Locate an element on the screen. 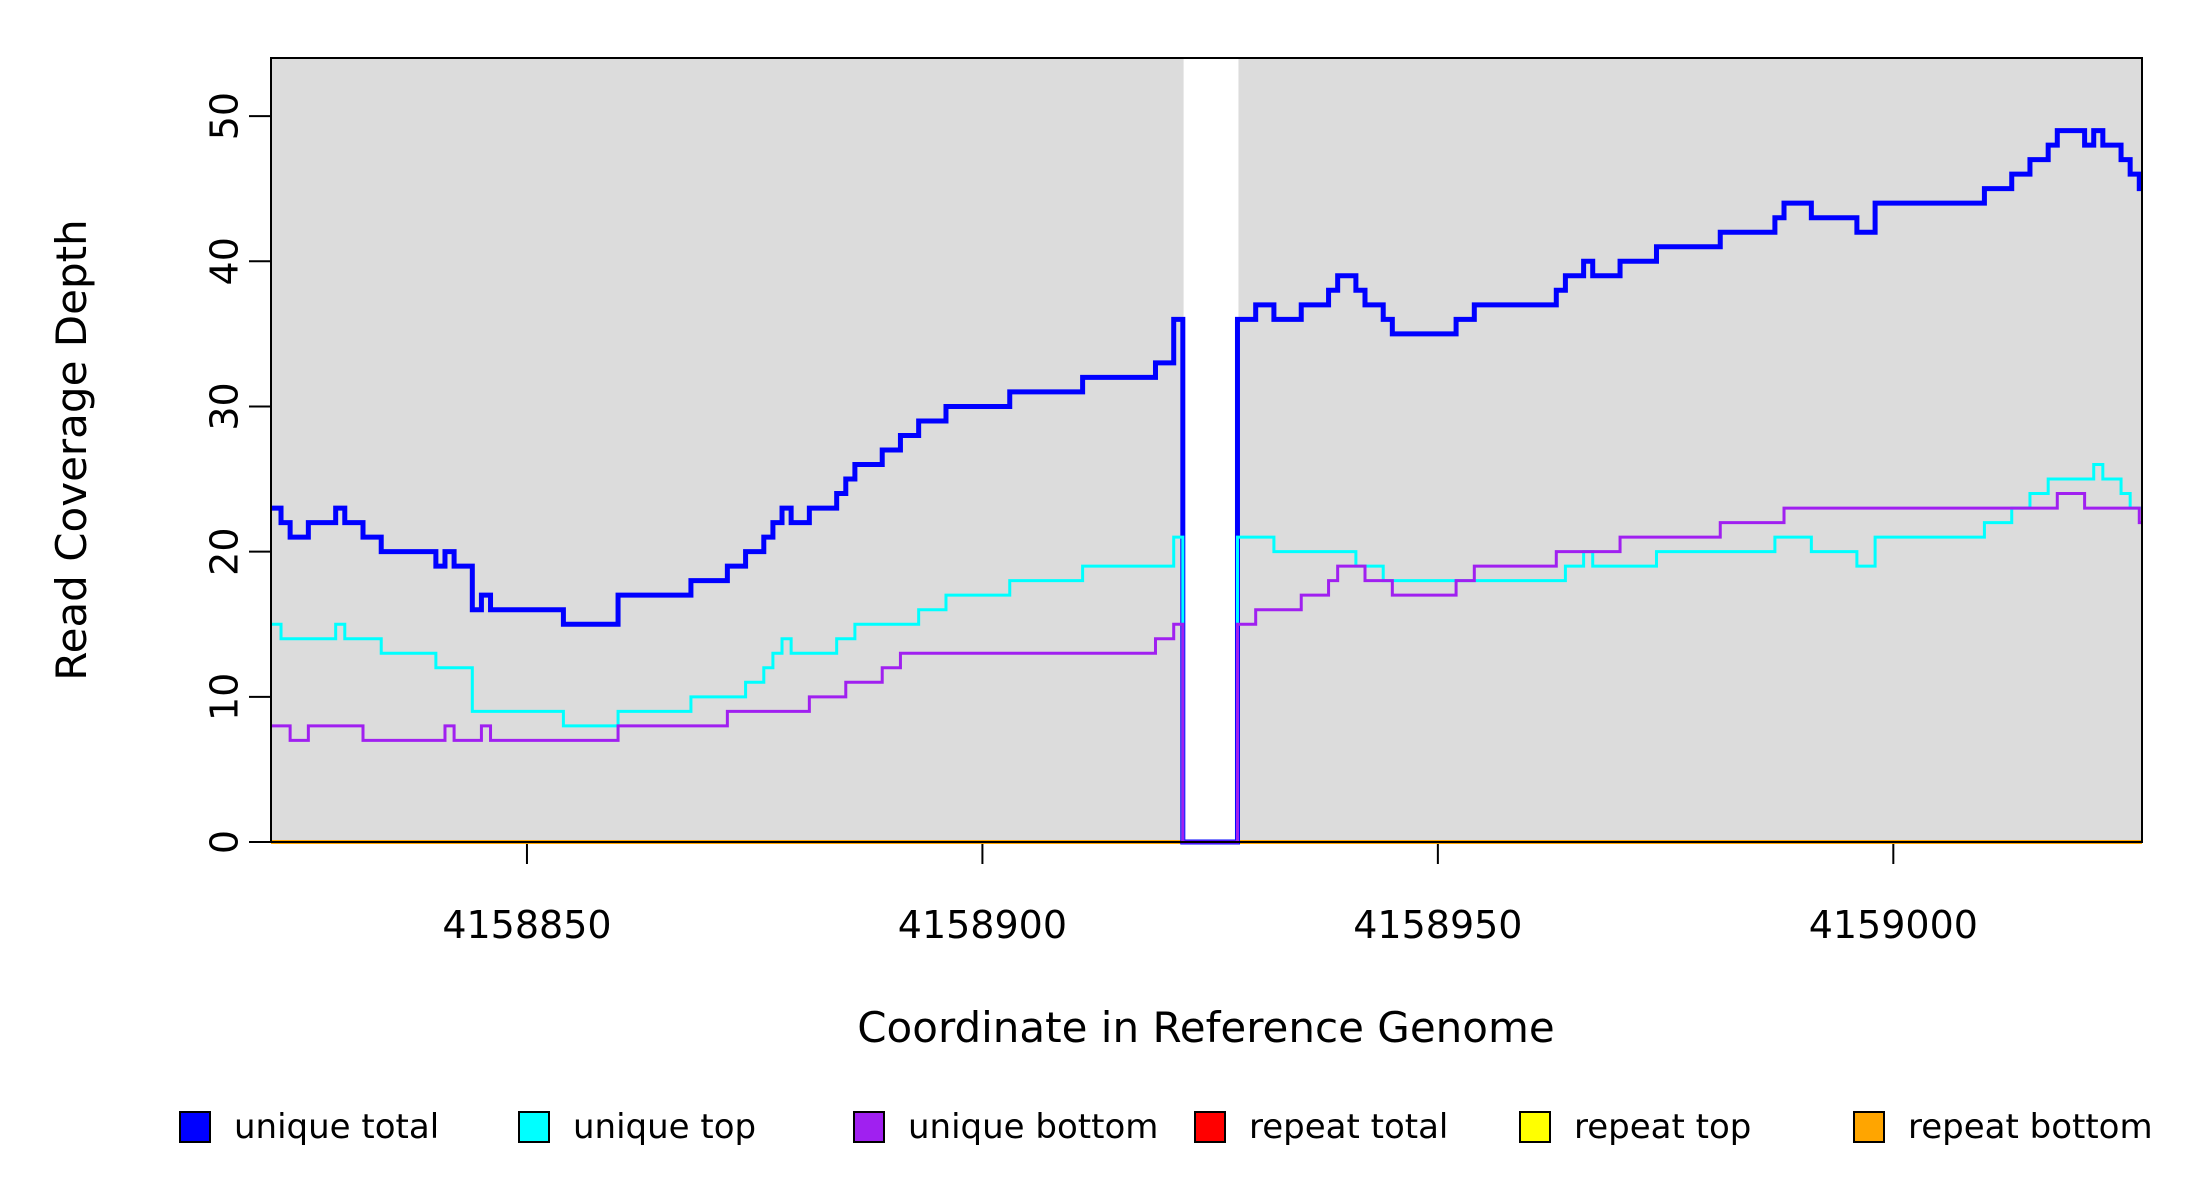 The width and height of the screenshot is (2200, 1200). y-tick-label: 40 is located at coordinates (224, 261).